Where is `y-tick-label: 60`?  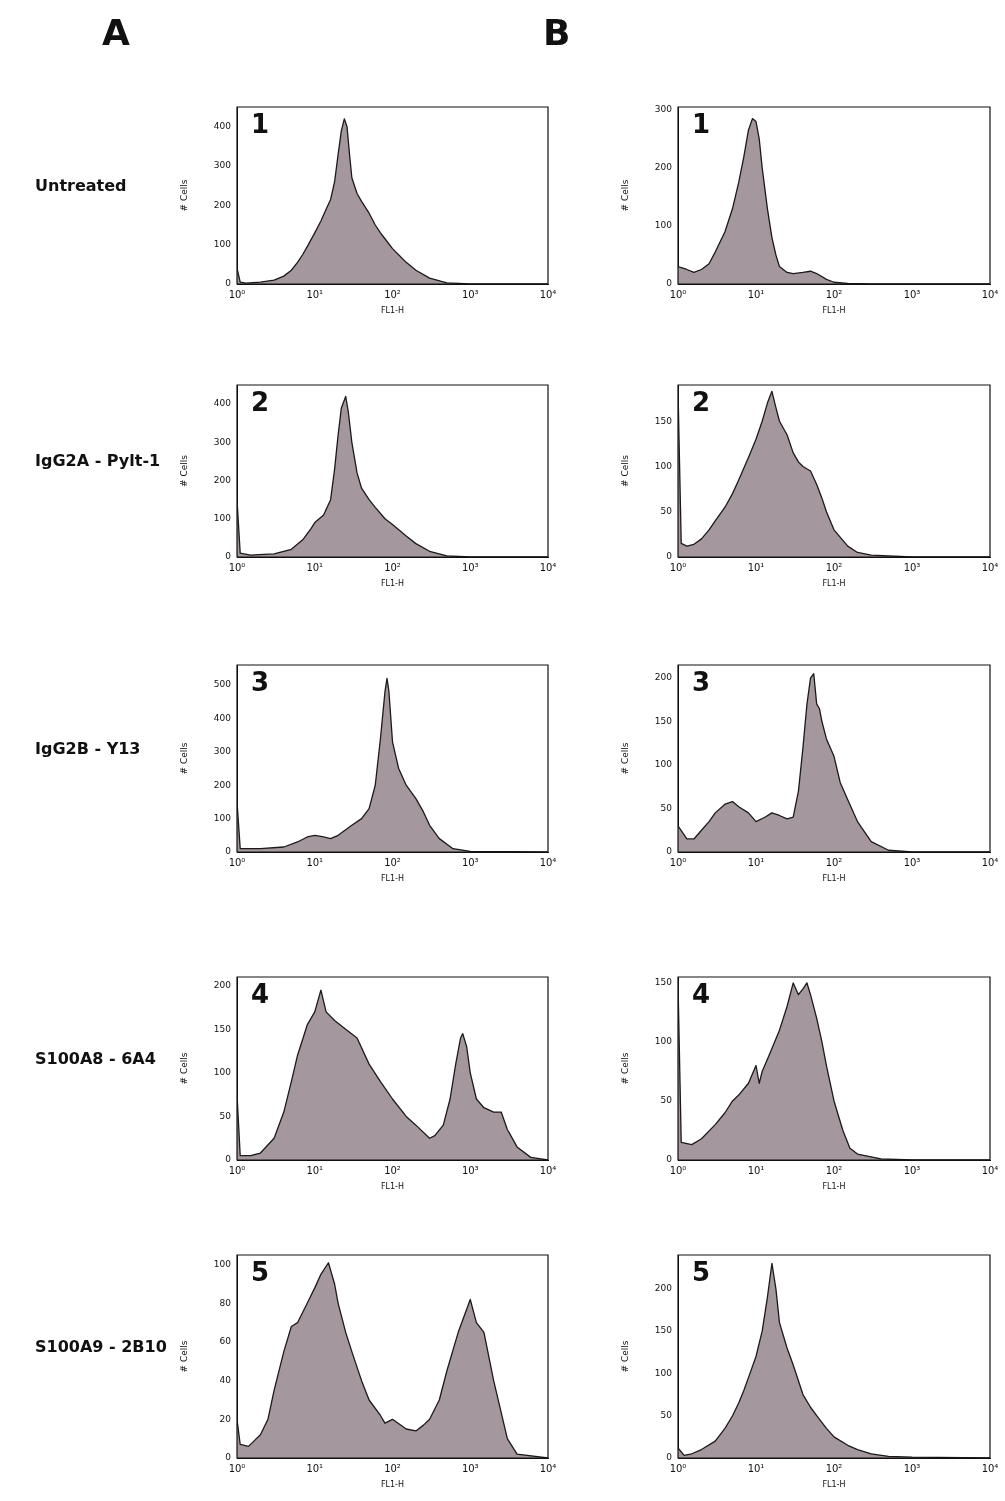
y-tick-label: 60 is located at coordinates (225, 1341).